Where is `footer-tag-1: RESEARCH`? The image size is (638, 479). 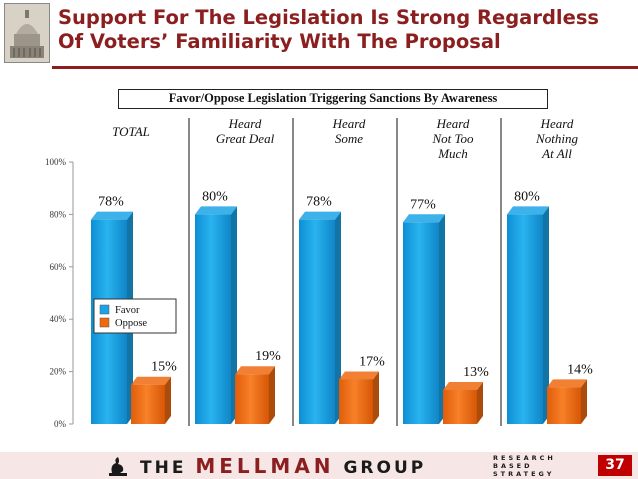 footer-tag-1: RESEARCH is located at coordinates (524, 458).